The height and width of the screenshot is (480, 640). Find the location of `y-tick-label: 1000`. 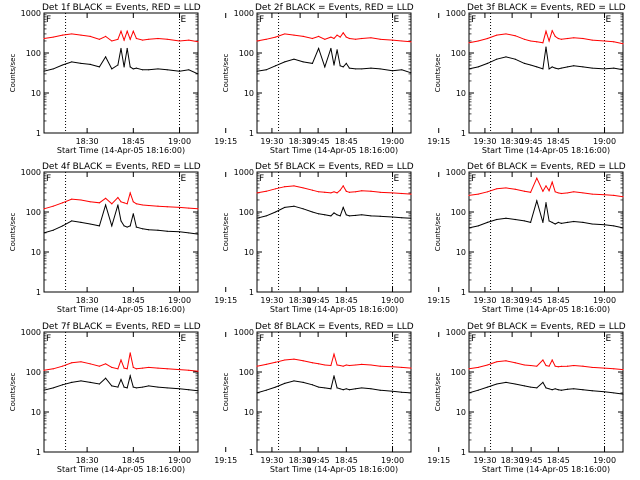

y-tick-label: 1000 is located at coordinates (31, 332).